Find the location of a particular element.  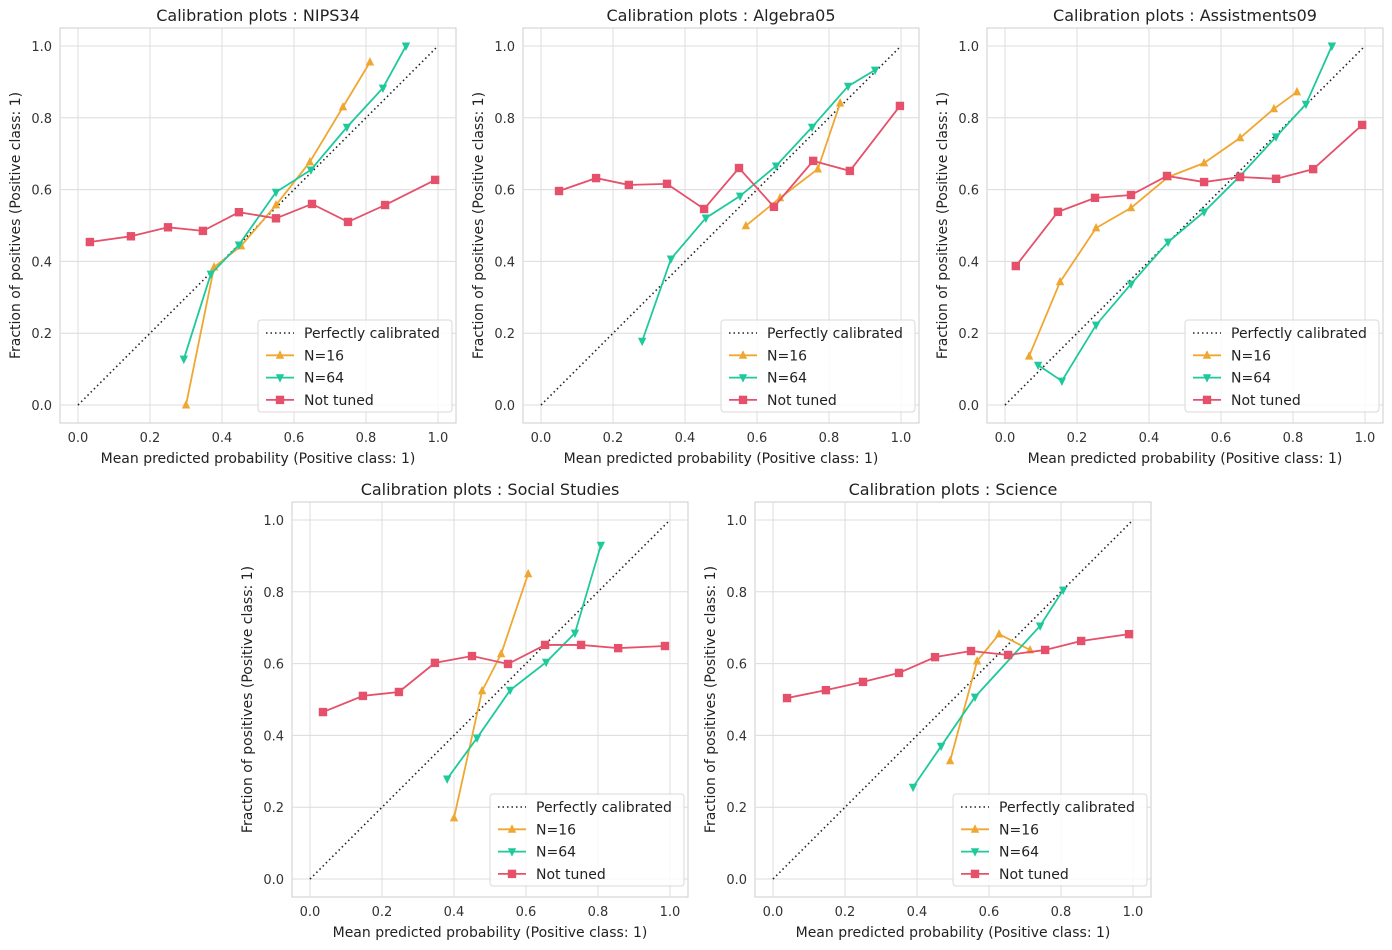

subplot-title: Calibration plots : Assistments09 is located at coordinates (1185, 15).